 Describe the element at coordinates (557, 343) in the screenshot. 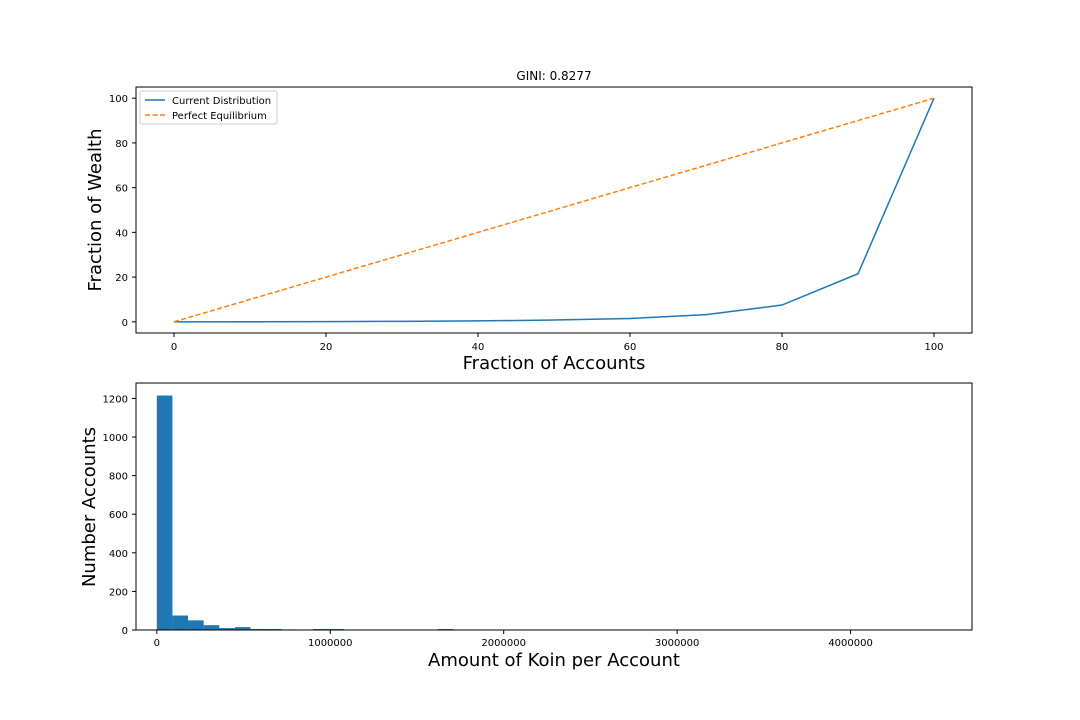

I see `lorenz-x-ticks: 0 20 40 60 80 100` at that location.